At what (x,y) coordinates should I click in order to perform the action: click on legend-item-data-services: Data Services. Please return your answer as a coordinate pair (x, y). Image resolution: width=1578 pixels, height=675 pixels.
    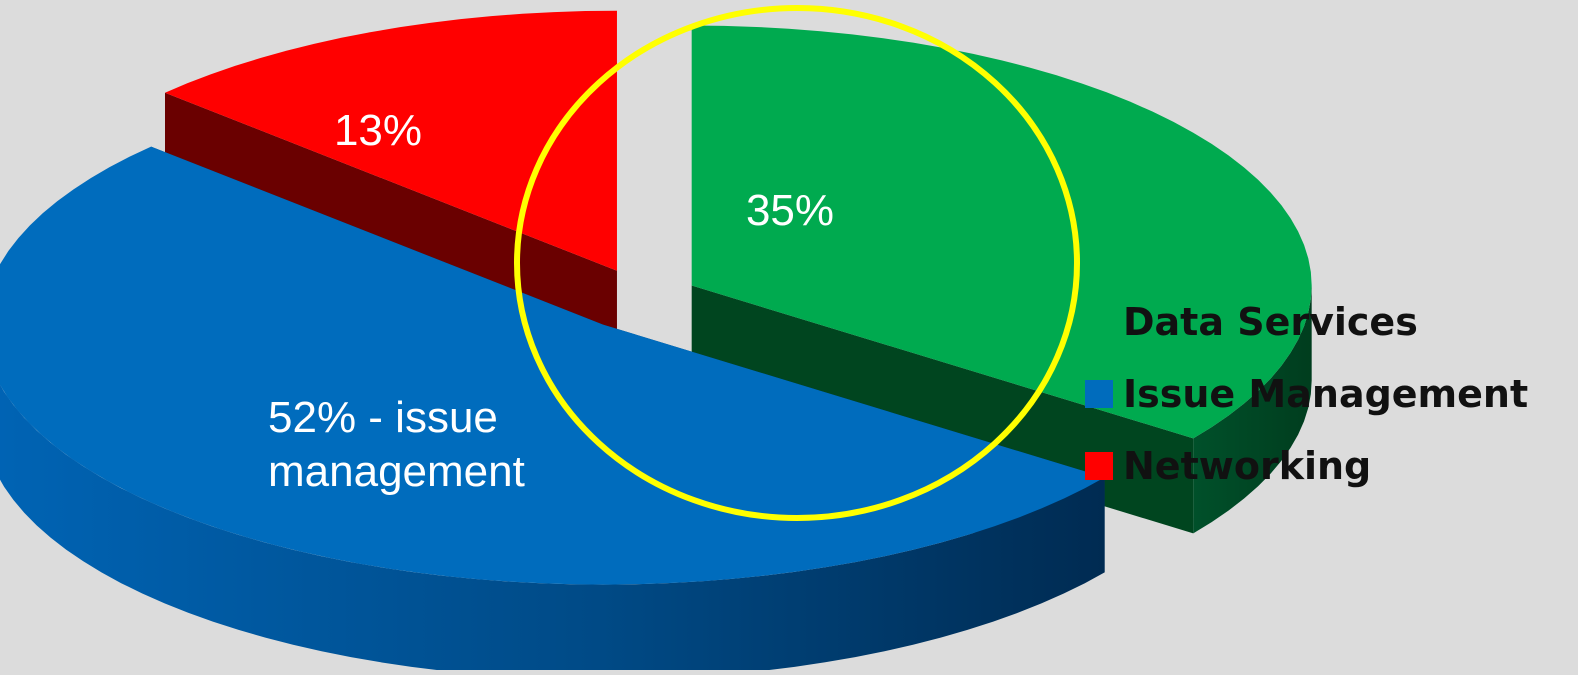
    Looking at the image, I should click on (1251, 322).